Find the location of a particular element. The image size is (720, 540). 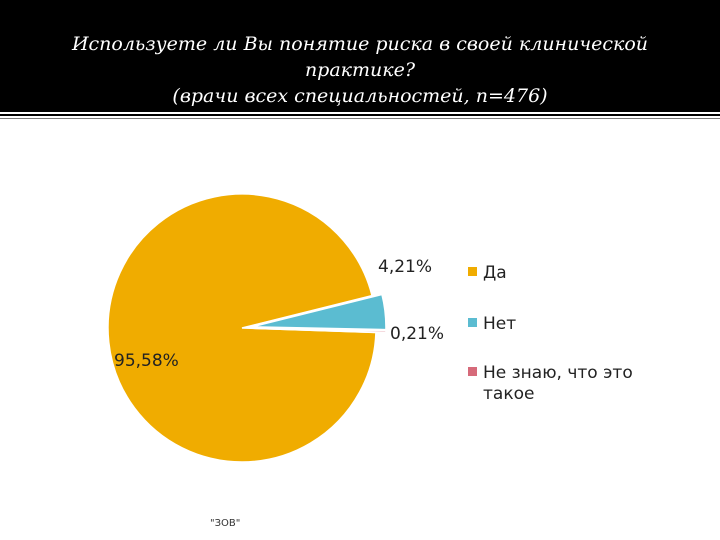

footnote: "ЗОВ" is located at coordinates (225, 523).